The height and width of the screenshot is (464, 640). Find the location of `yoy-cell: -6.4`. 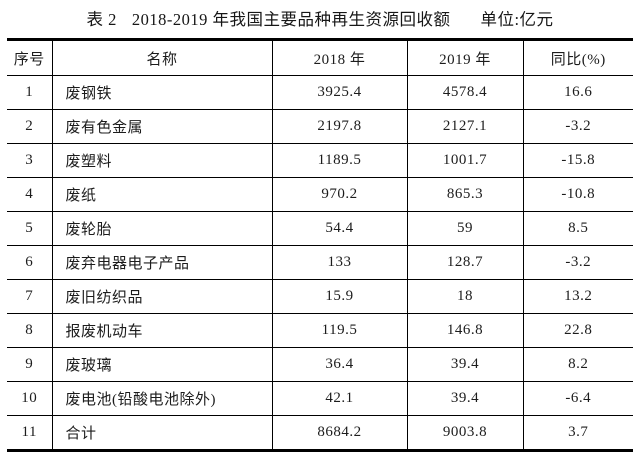

yoy-cell: -6.4 is located at coordinates (577, 398).